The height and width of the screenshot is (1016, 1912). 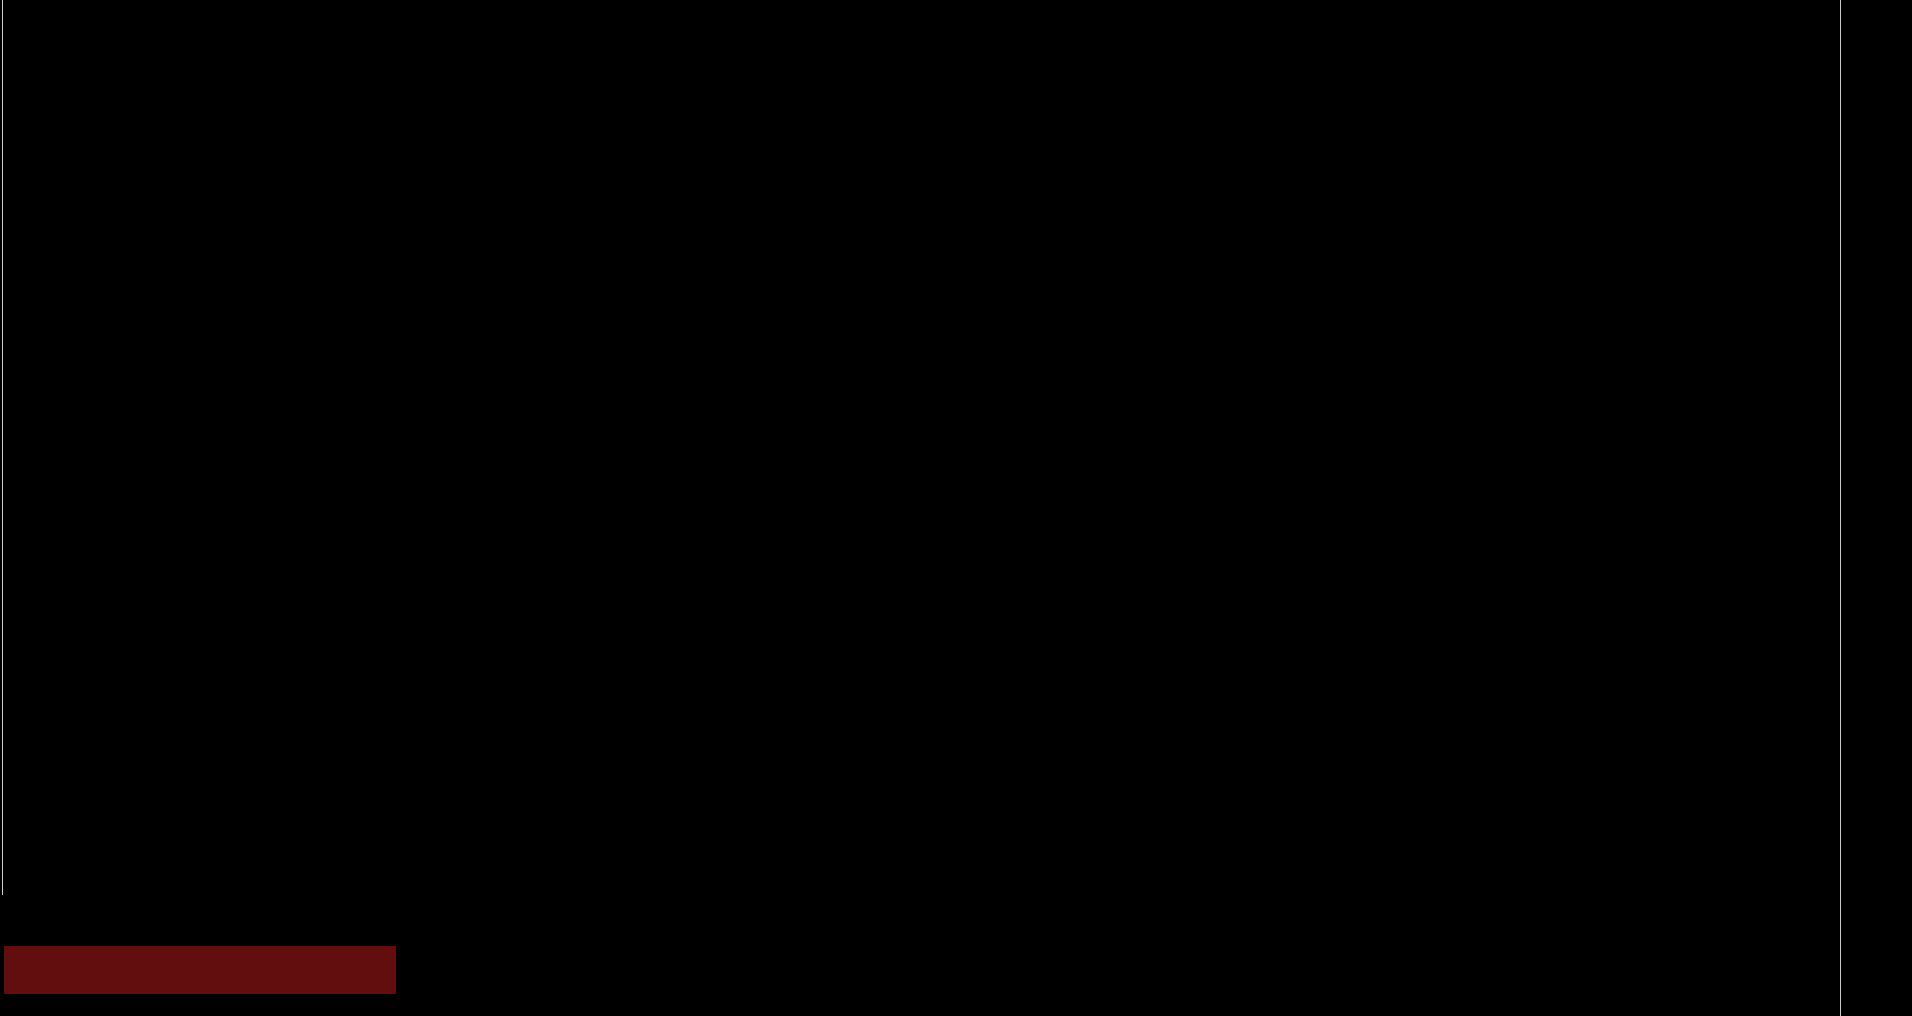 What do you see at coordinates (200, 970) in the screenshot?
I see `broker-watermark` at bounding box center [200, 970].